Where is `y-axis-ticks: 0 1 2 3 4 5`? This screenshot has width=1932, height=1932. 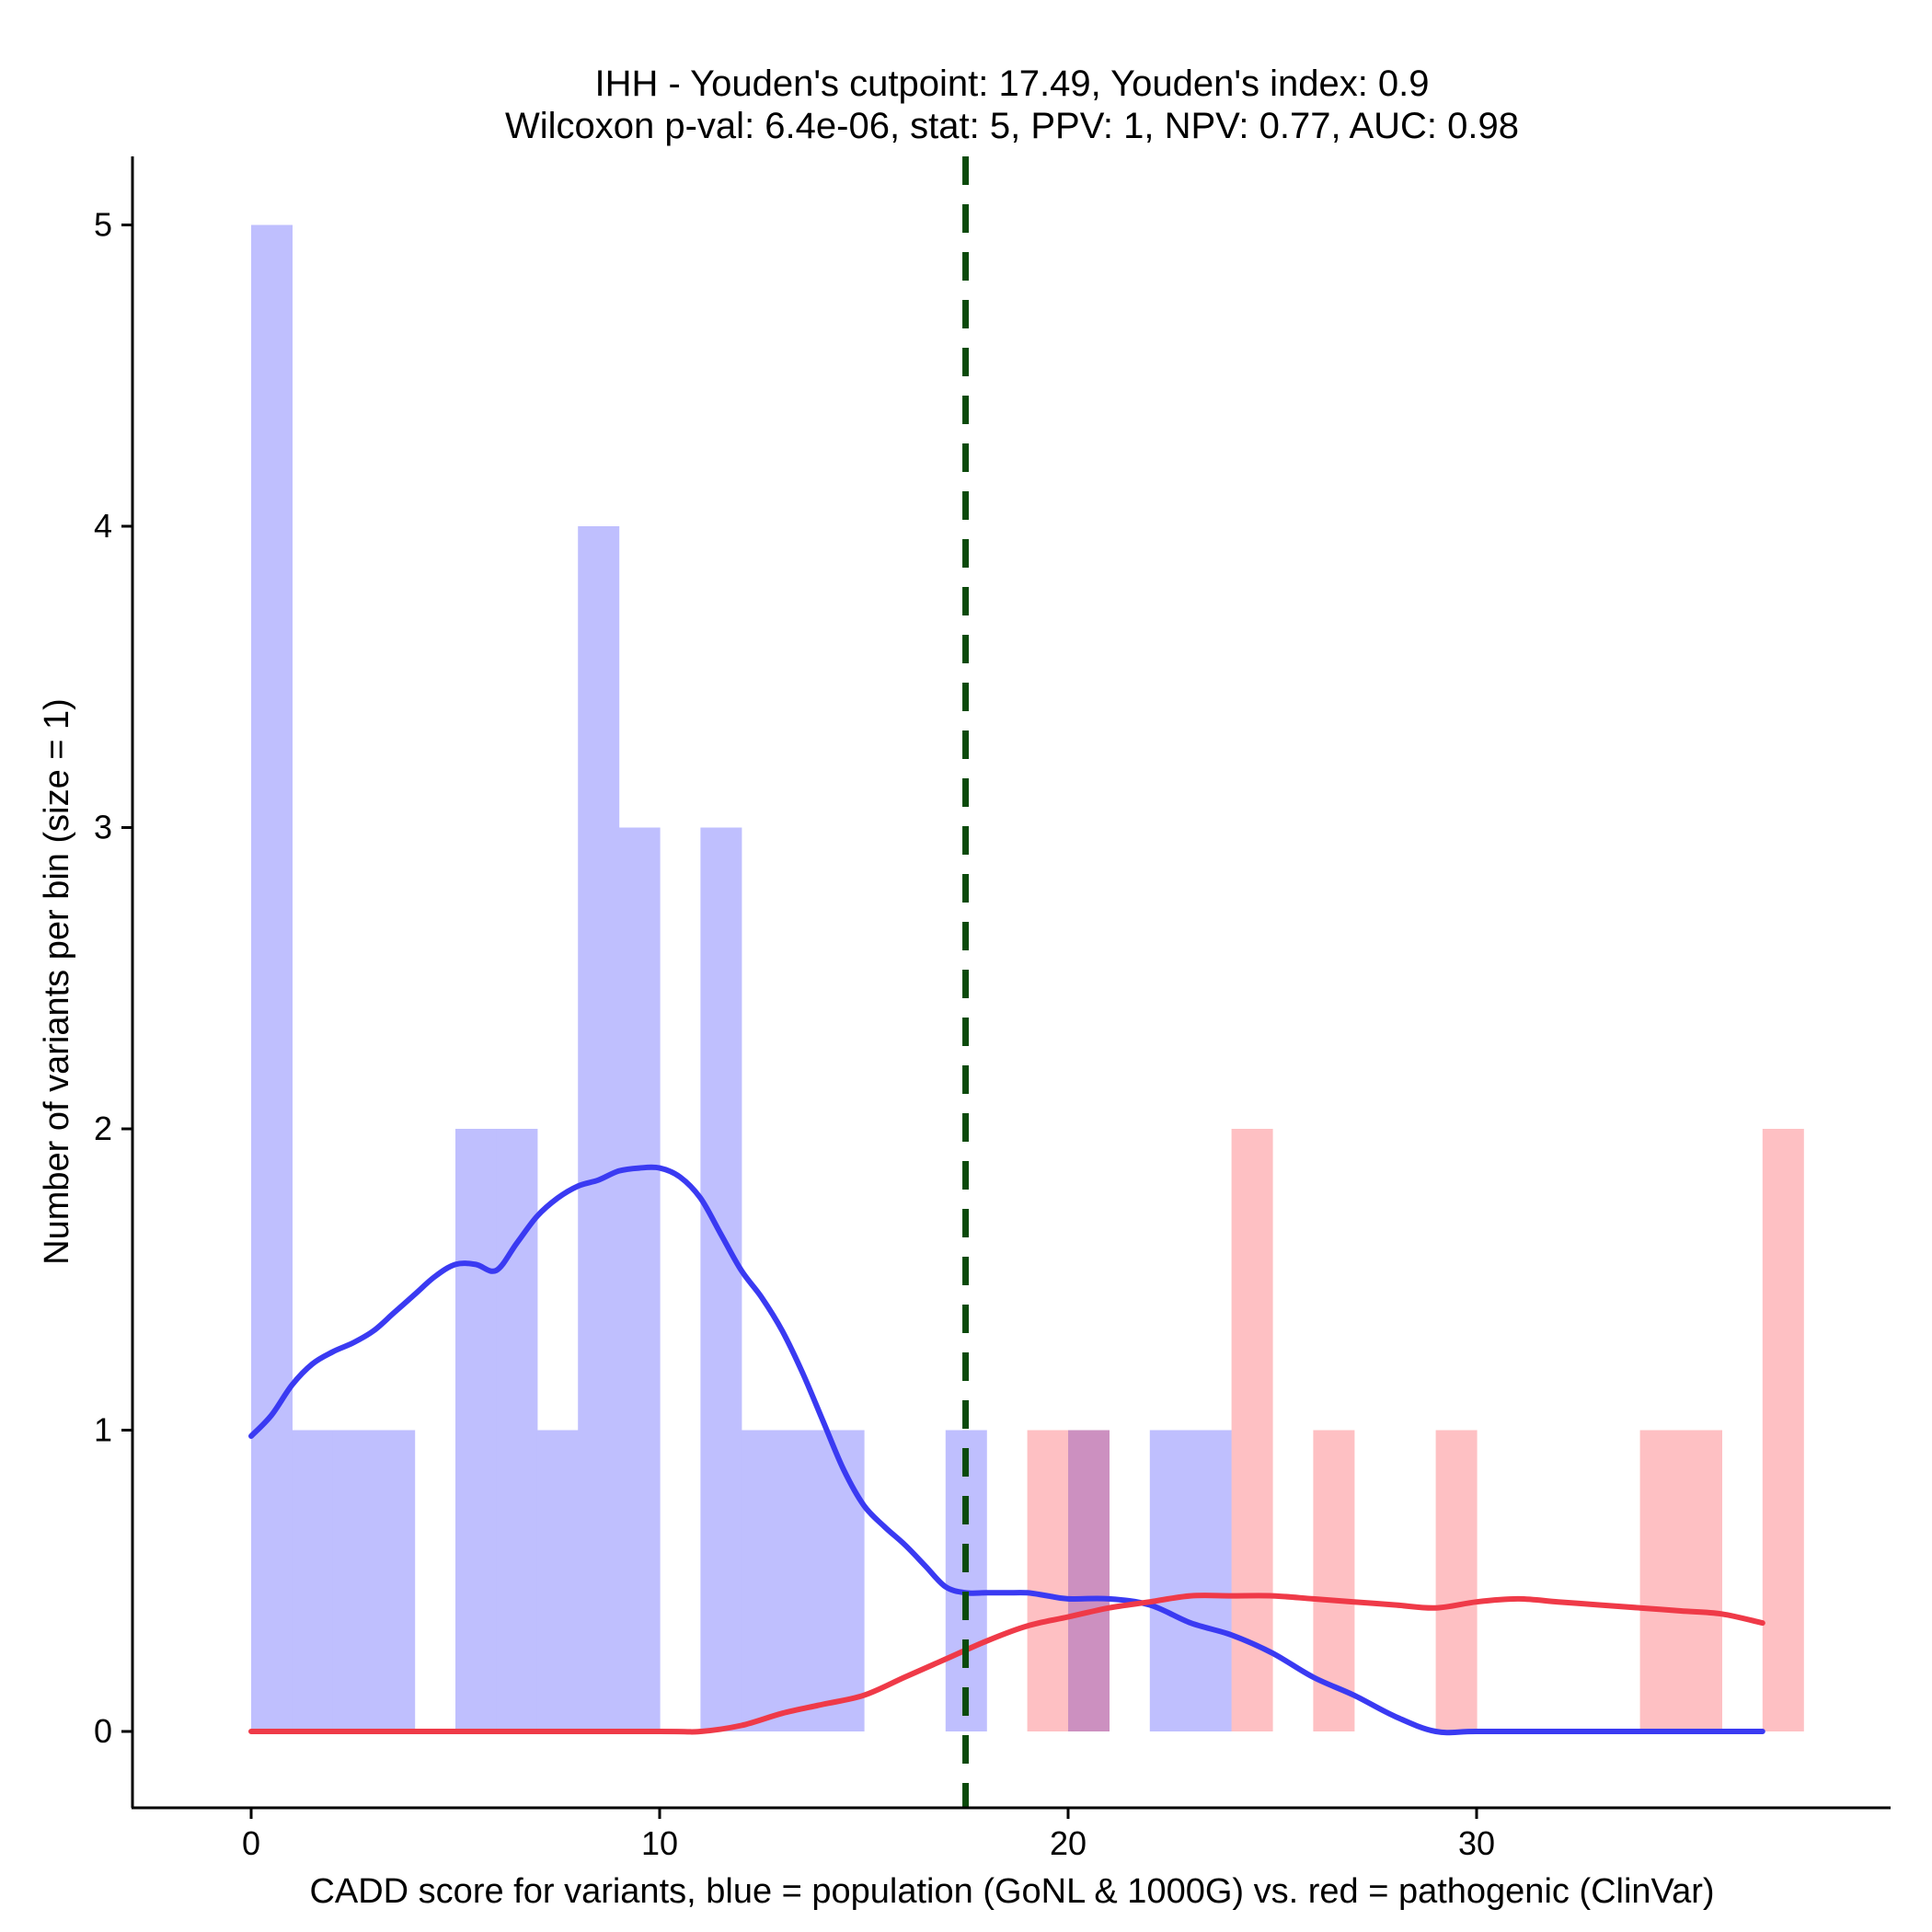 y-axis-ticks: 0 1 2 3 4 5 is located at coordinates (113, 978).